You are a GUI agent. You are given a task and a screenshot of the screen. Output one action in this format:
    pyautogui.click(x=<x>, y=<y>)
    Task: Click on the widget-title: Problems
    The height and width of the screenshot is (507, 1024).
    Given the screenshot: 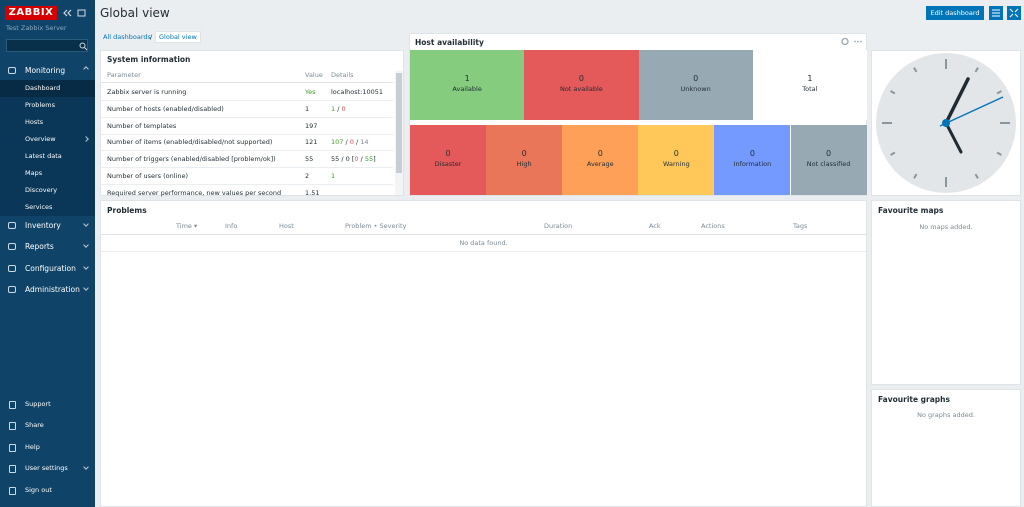 What is the action you would take?
    pyautogui.click(x=127, y=210)
    